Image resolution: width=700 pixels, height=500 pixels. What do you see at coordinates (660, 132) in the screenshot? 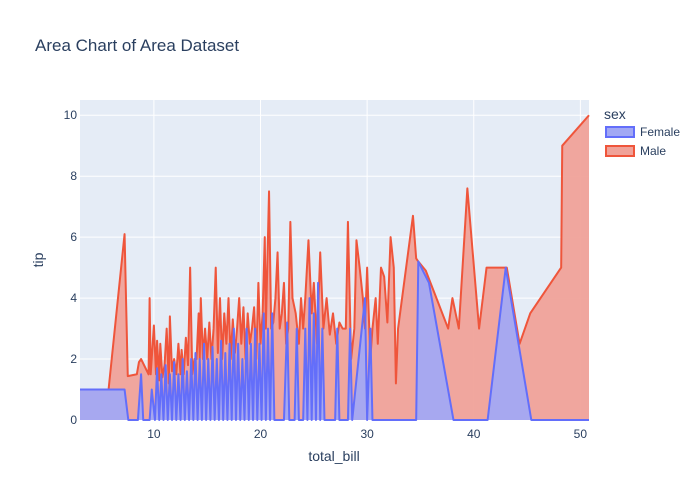
I see `legend-label-female: Female` at bounding box center [660, 132].